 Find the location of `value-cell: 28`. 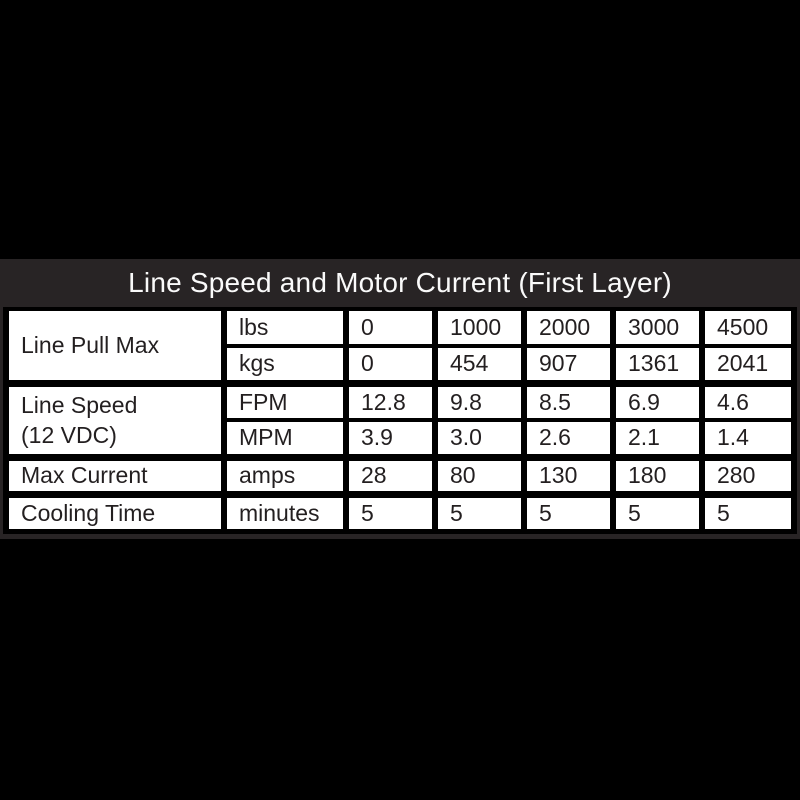

value-cell: 28 is located at coordinates (390, 474).